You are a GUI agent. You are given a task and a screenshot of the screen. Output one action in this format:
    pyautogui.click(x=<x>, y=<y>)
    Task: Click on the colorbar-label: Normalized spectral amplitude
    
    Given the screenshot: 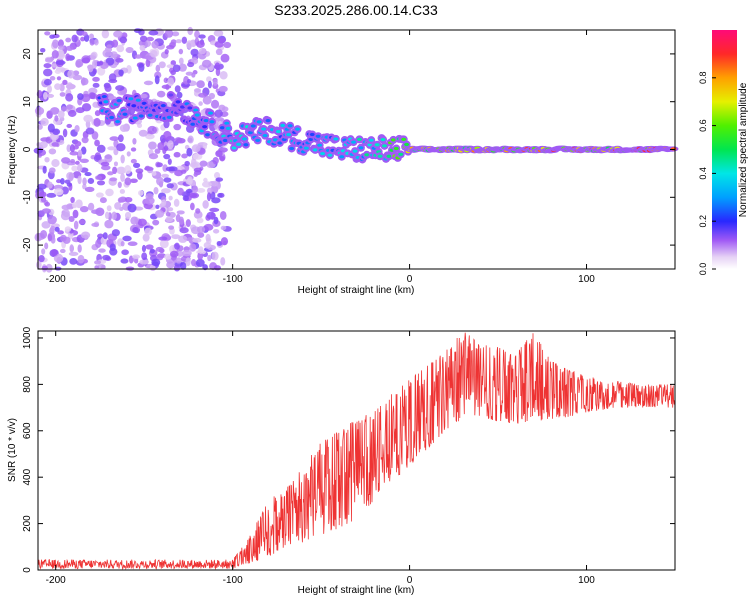 What is the action you would take?
    pyautogui.click(x=743, y=149)
    